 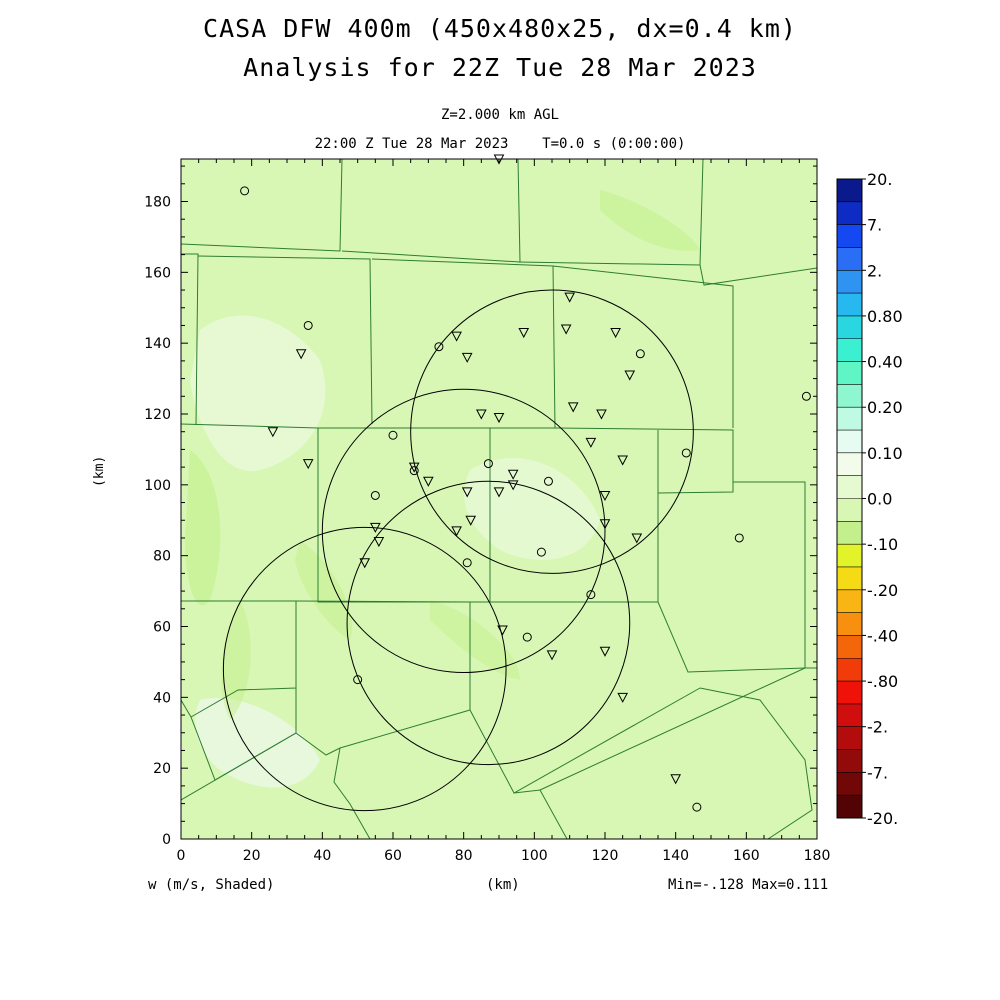 What do you see at coordinates (877, 727) in the screenshot?
I see `colorbar-label: -2.` at bounding box center [877, 727].